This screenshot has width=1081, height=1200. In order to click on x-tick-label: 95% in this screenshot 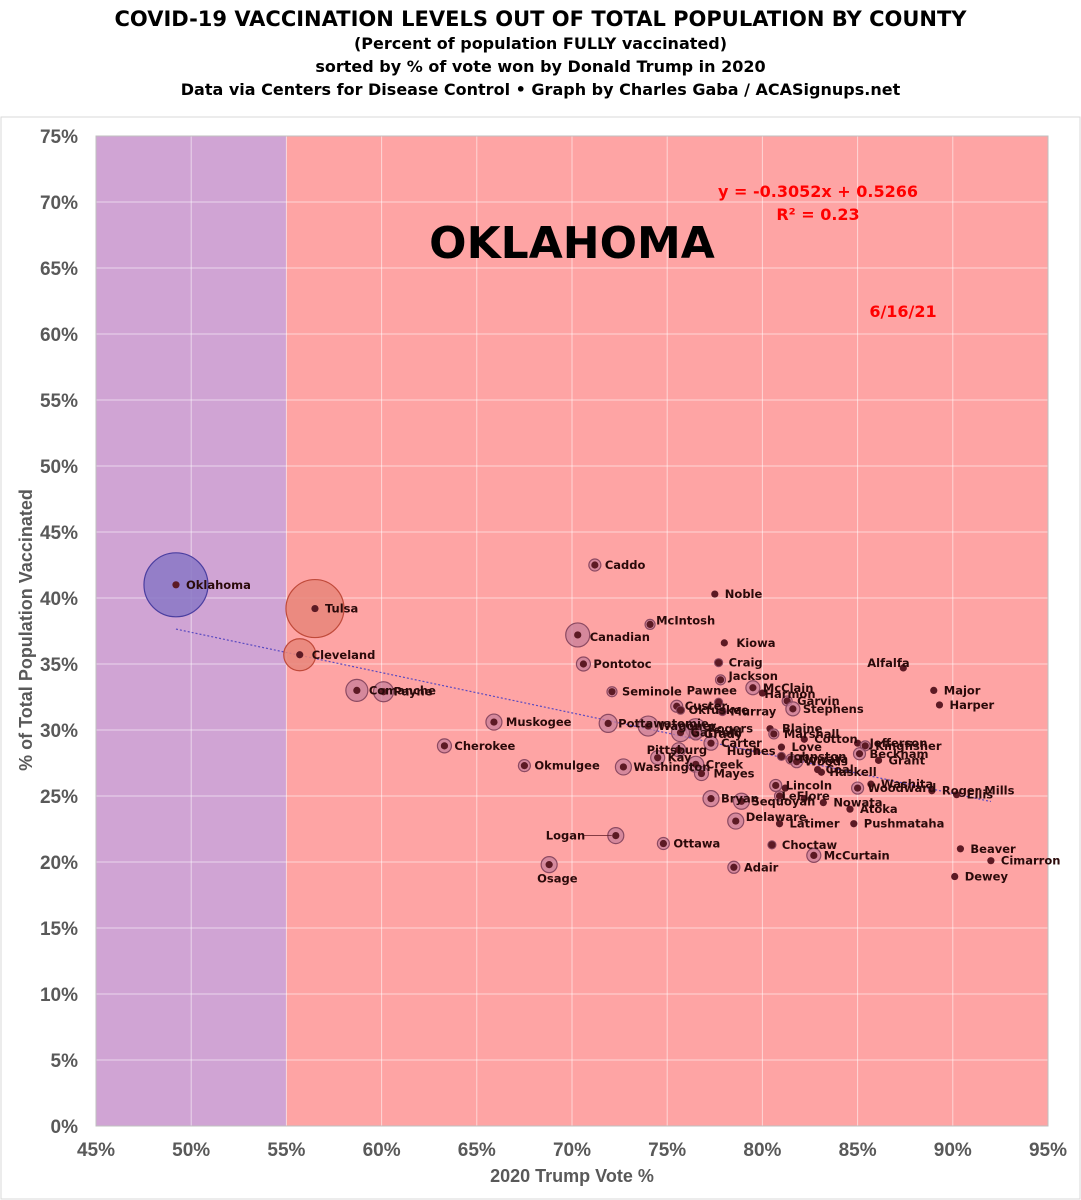, I will do `click(1048, 1150)`.